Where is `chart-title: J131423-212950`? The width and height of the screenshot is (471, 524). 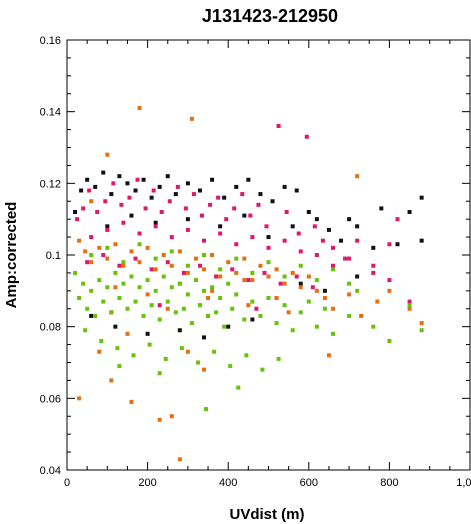
chart-title: J131423-212950 is located at coordinates (270, 16).